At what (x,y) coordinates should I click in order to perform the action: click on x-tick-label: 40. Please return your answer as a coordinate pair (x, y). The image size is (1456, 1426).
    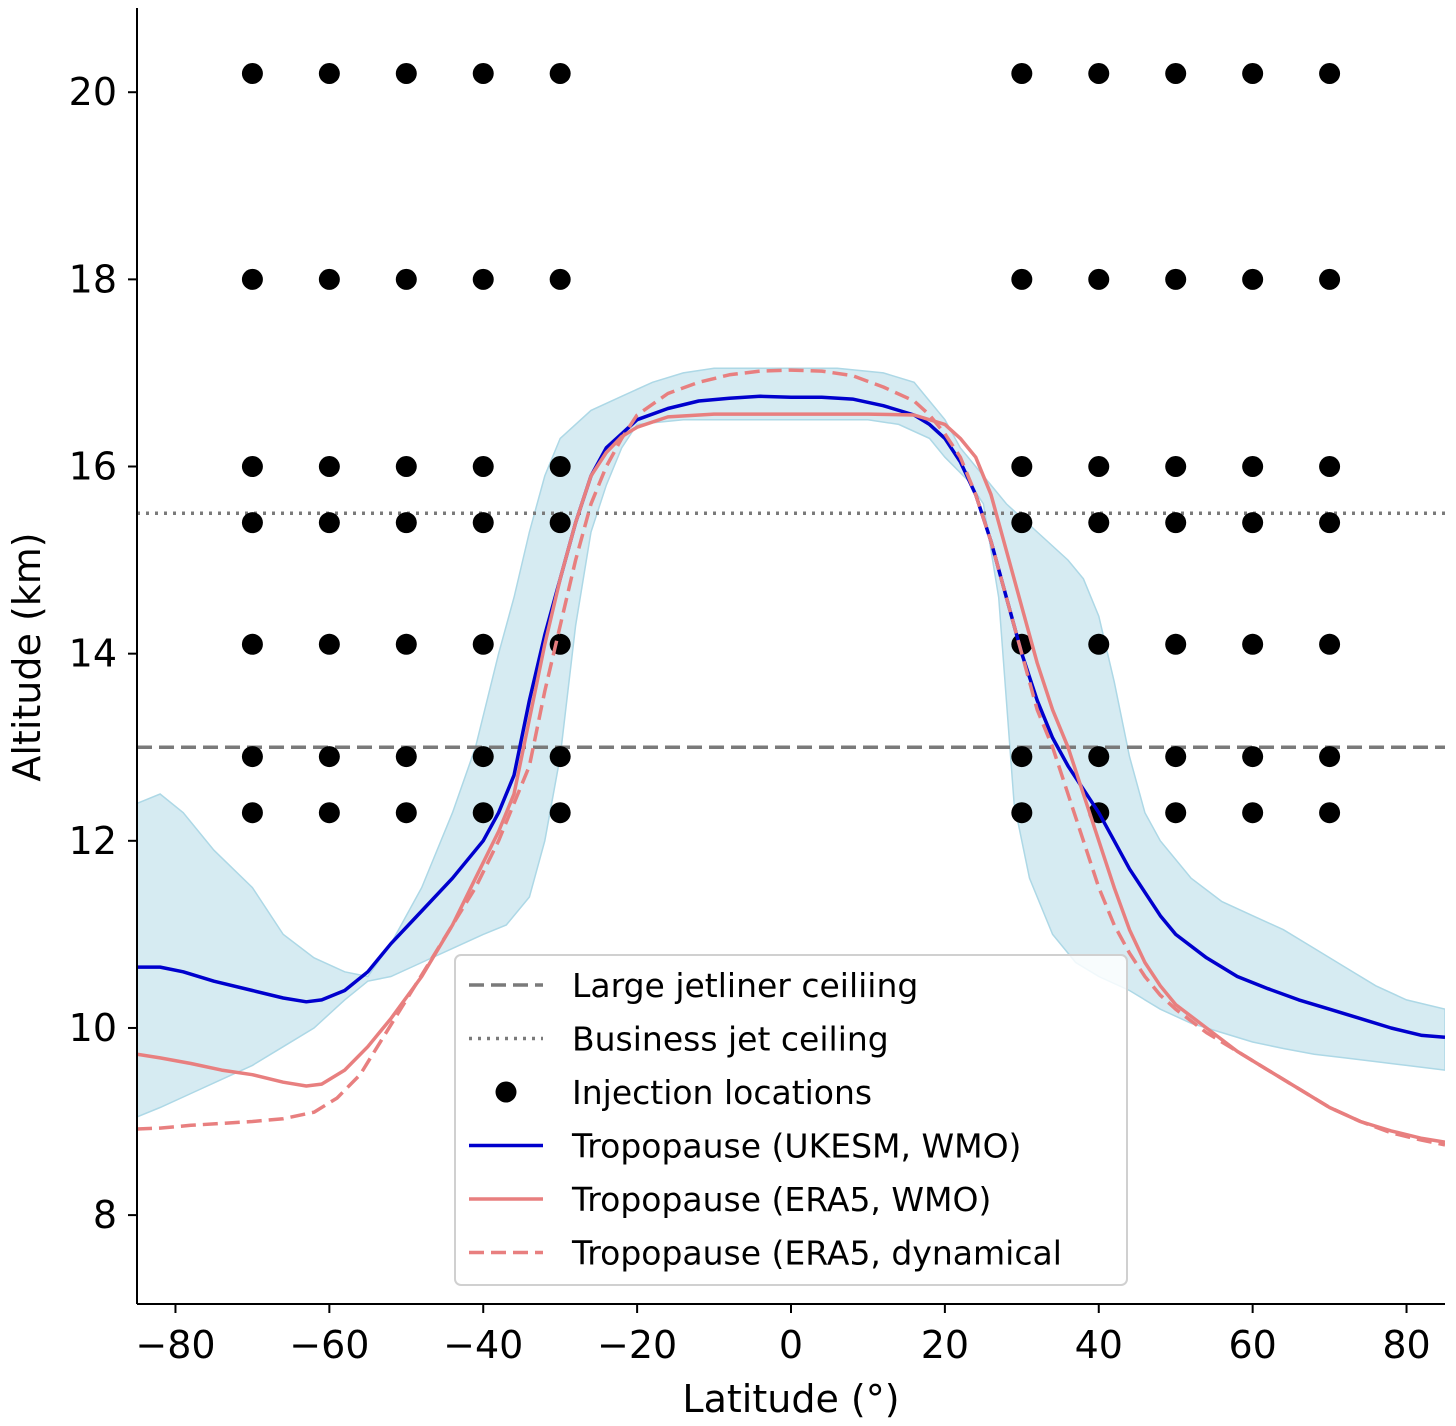
    Looking at the image, I should click on (1099, 1345).